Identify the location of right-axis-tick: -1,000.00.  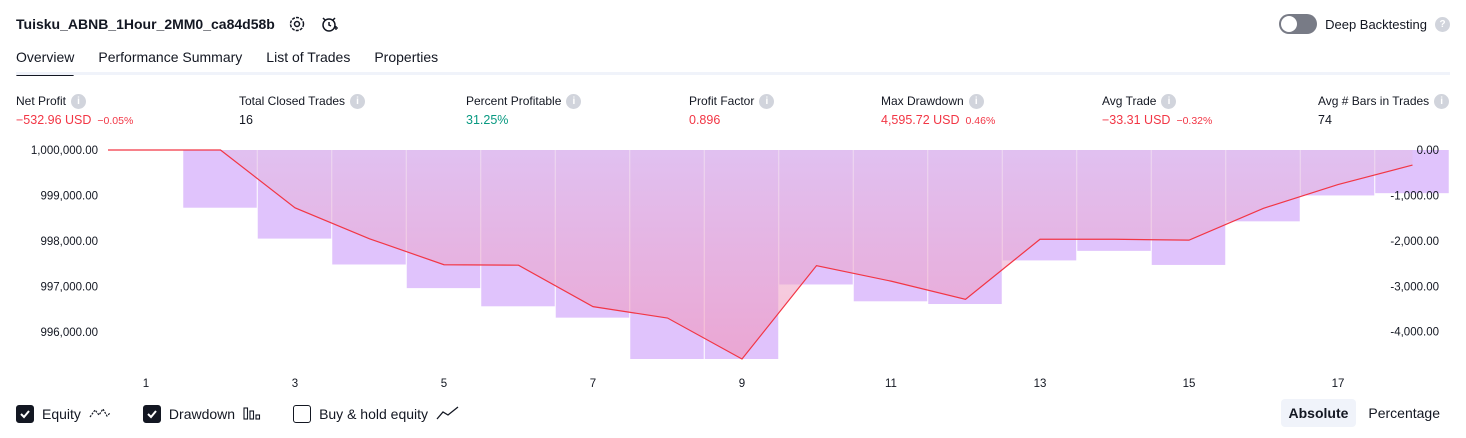
(1414, 196).